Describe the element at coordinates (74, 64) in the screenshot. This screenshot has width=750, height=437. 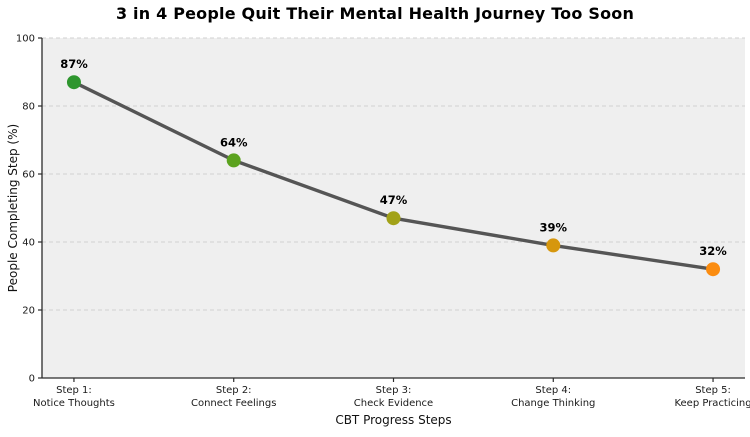
I see `data-point-label: 87%` at that location.